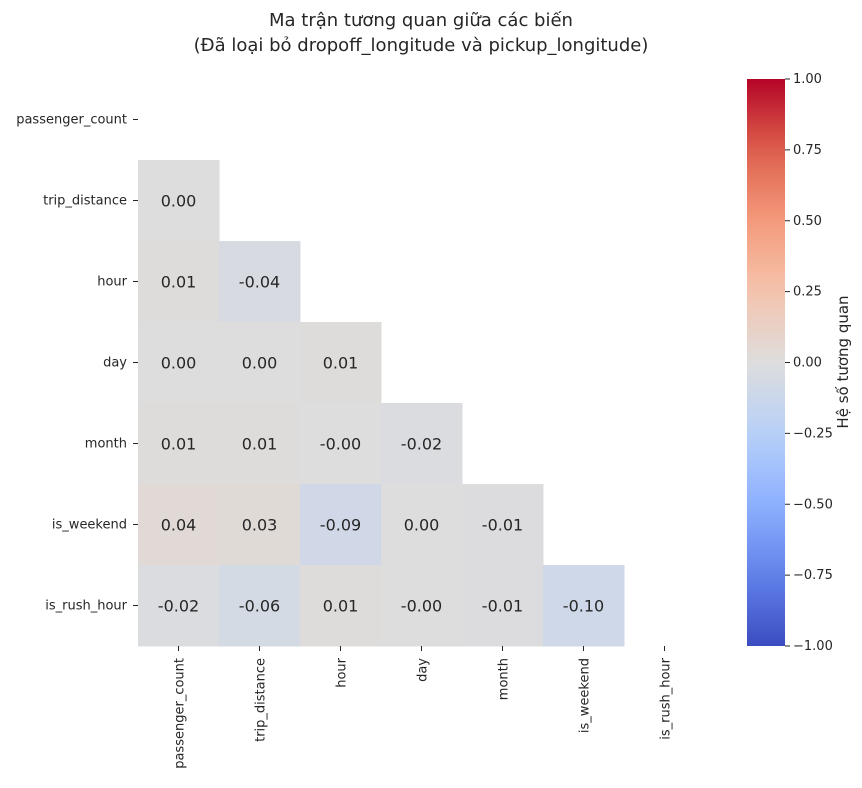 The width and height of the screenshot is (862, 788). What do you see at coordinates (813, 575) in the screenshot?
I see `colorbar-tick-label: −0.75` at bounding box center [813, 575].